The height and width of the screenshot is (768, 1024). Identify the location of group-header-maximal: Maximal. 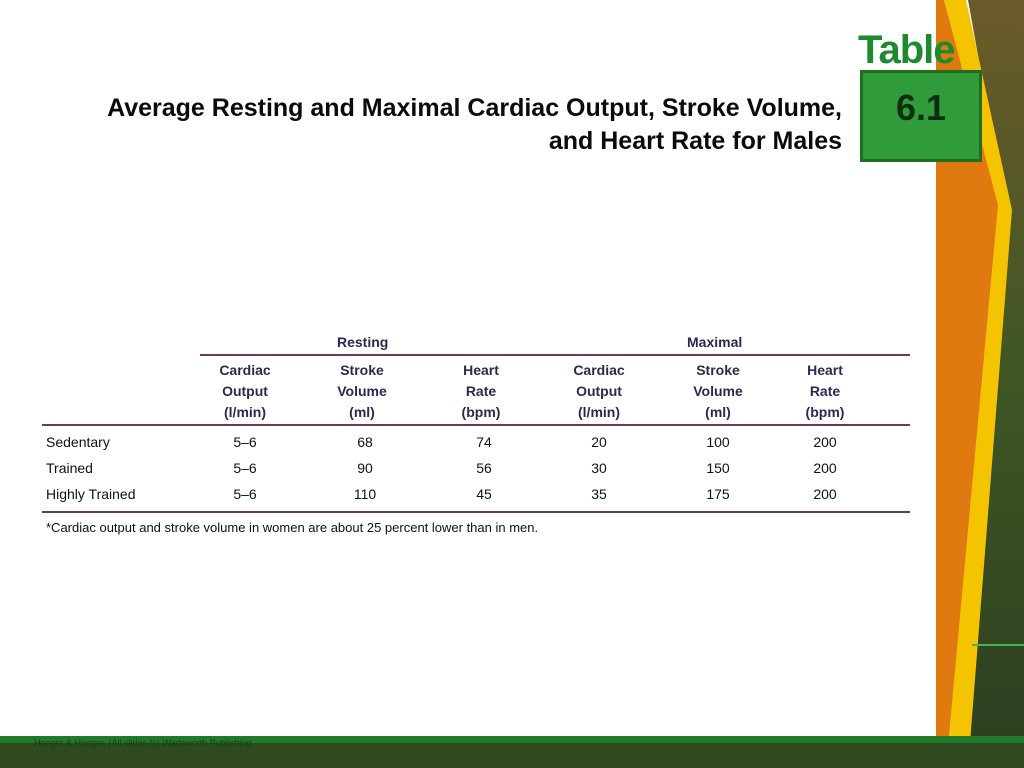
(715, 342).